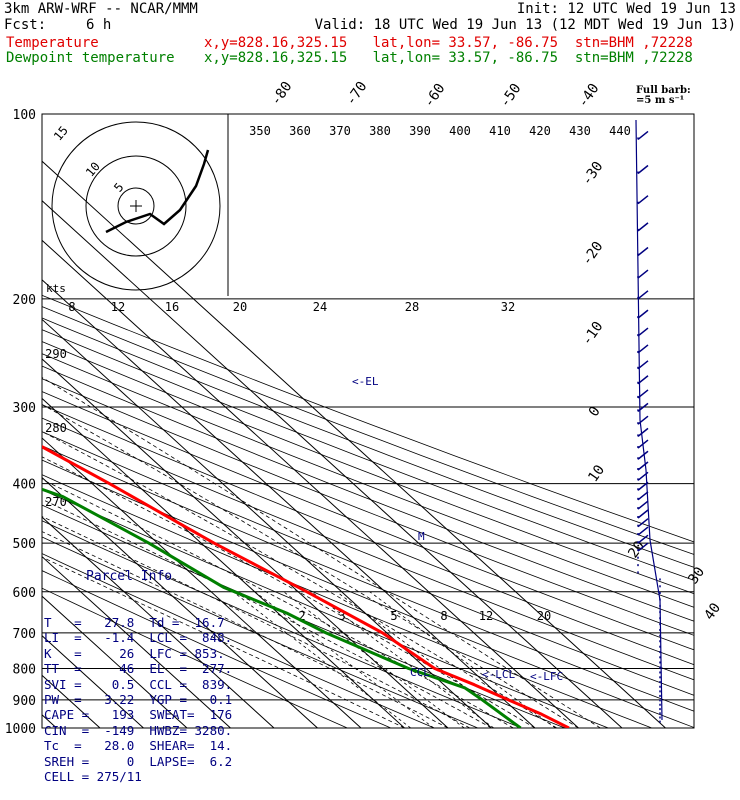 Image resolution: width=740 pixels, height=800 pixels. Describe the element at coordinates (320, 307) in the screenshot. I see `hodo-speed-label: 24` at that location.